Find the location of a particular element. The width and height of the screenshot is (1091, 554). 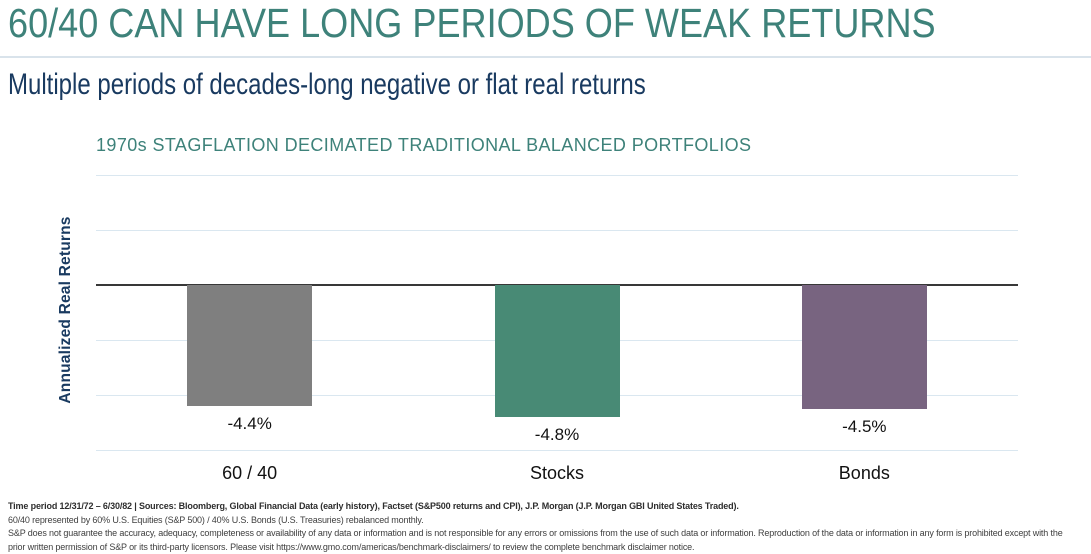

category-label-stocks: Stocks is located at coordinates (557, 473).